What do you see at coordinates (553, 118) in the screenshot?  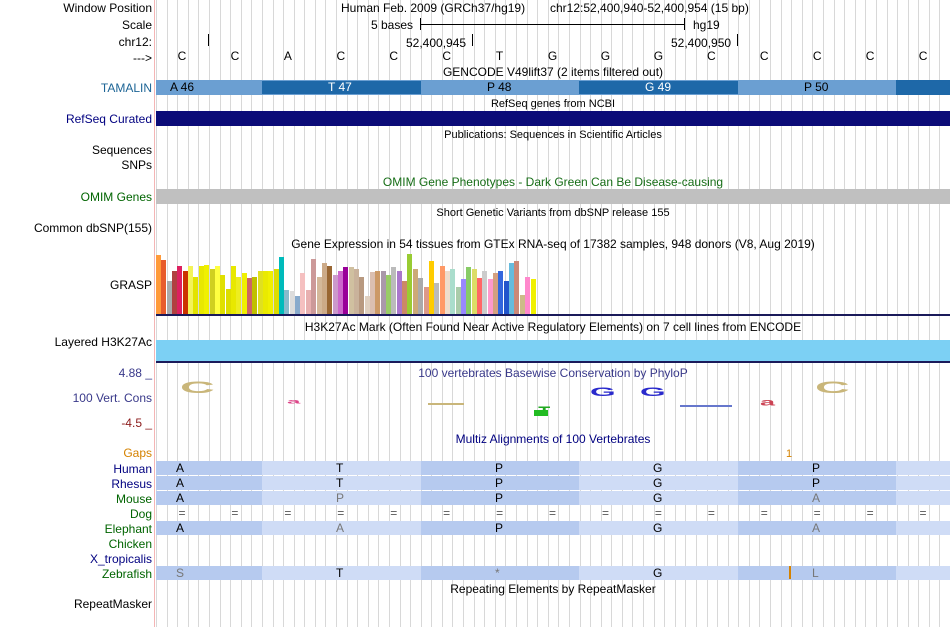 I see `refseq-feature` at bounding box center [553, 118].